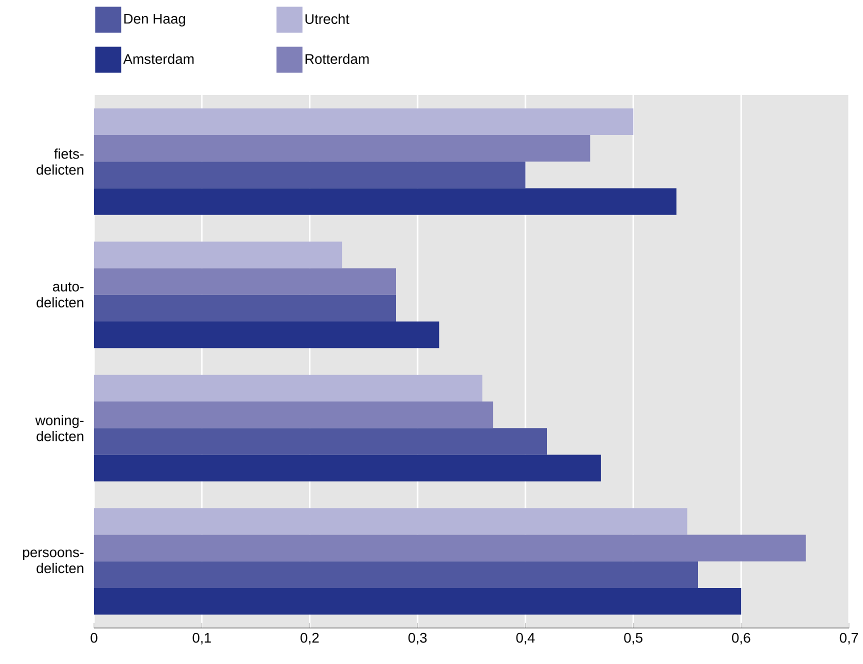  I want to click on y-tick-label: auto- delicten, so click(60, 295).